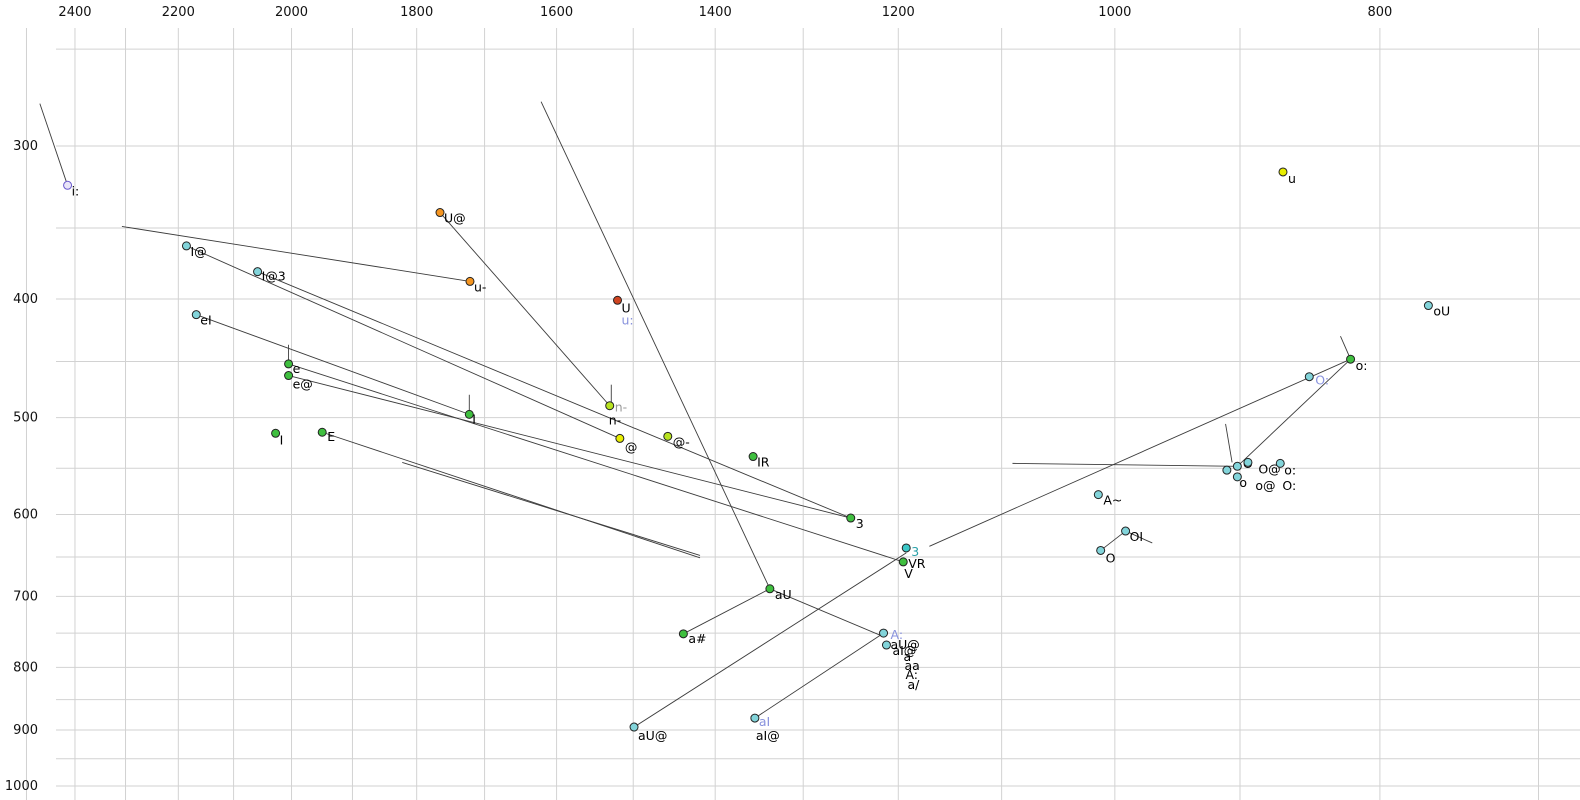 This screenshot has height=800, width=1580. What do you see at coordinates (783, 594) in the screenshot?
I see `point-label: aU` at bounding box center [783, 594].